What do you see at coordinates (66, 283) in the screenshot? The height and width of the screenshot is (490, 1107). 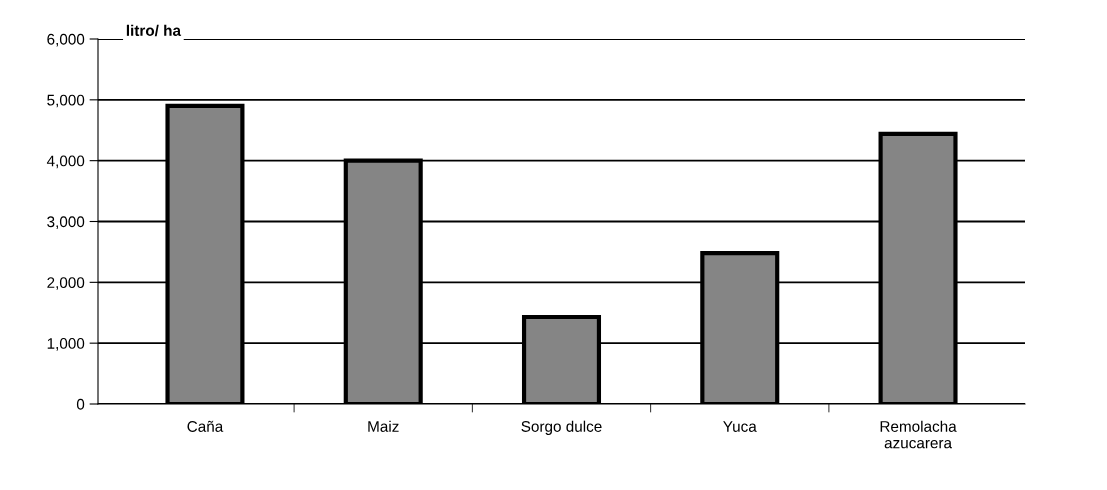 I see `y-tick-label: 2,000` at bounding box center [66, 283].